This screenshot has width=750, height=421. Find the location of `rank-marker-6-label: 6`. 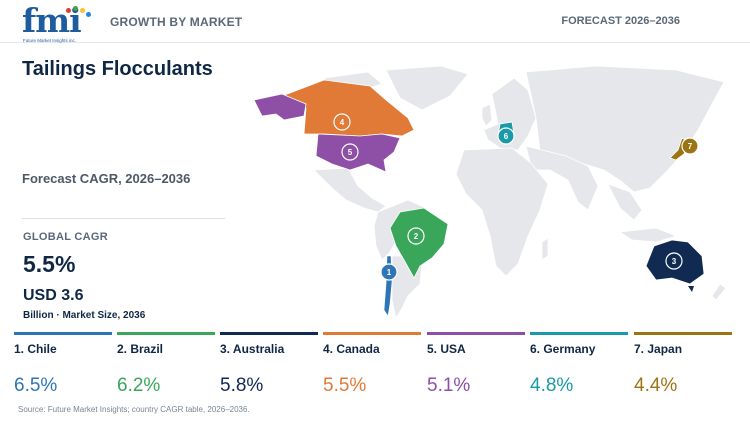

rank-marker-6-label: 6 is located at coordinates (506, 136).